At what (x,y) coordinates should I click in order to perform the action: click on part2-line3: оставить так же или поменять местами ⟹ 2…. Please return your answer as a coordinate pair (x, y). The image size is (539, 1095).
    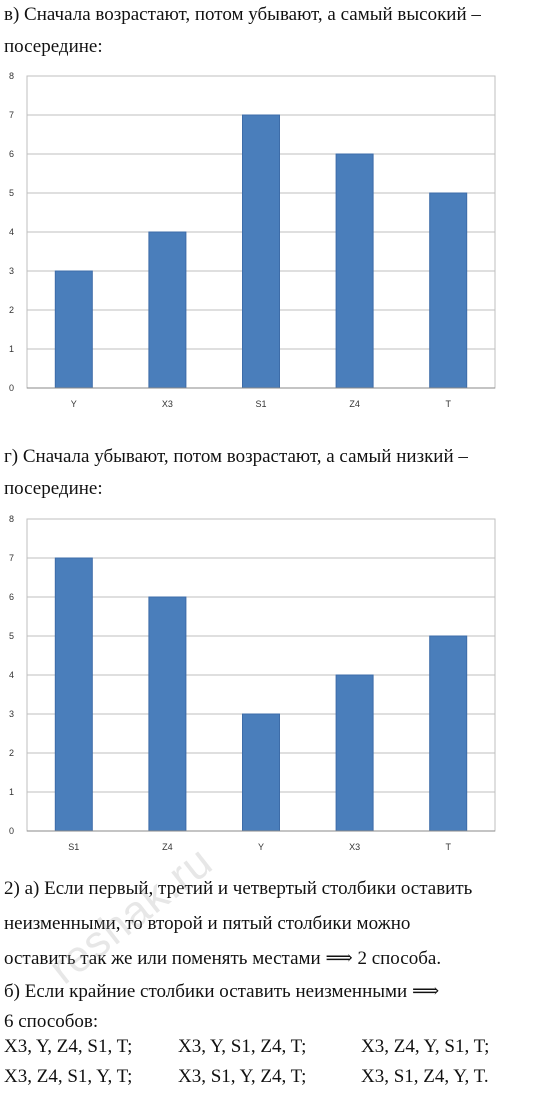
    Looking at the image, I should click on (223, 958).